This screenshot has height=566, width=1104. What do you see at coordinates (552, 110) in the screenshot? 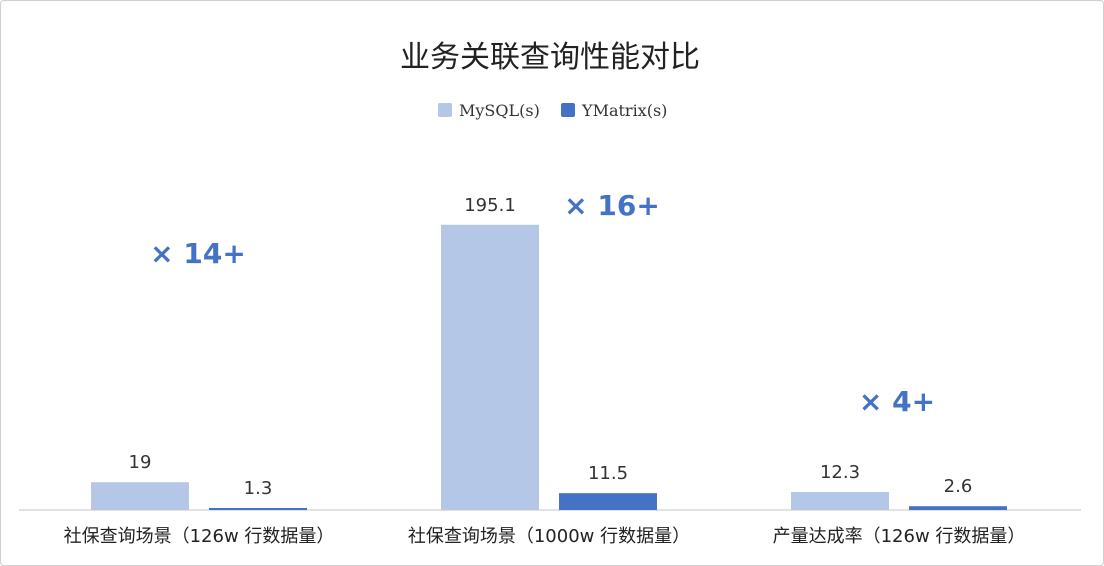
I see `legend: MySQL(s) YMatrix(s)` at bounding box center [552, 110].